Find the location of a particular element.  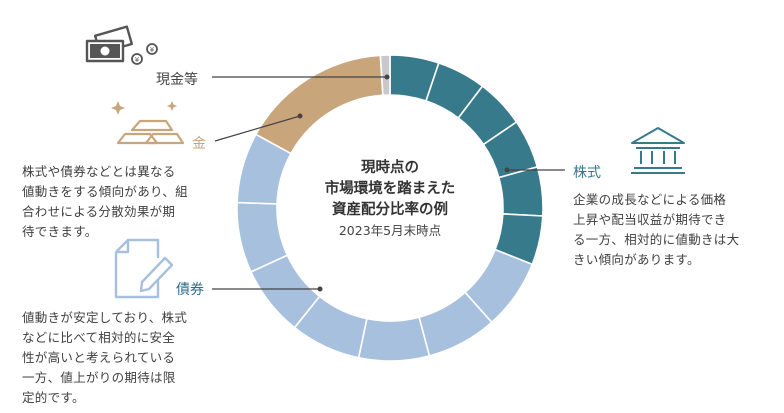

stocks-description-line: きい傾向があります。 is located at coordinates (636, 259).